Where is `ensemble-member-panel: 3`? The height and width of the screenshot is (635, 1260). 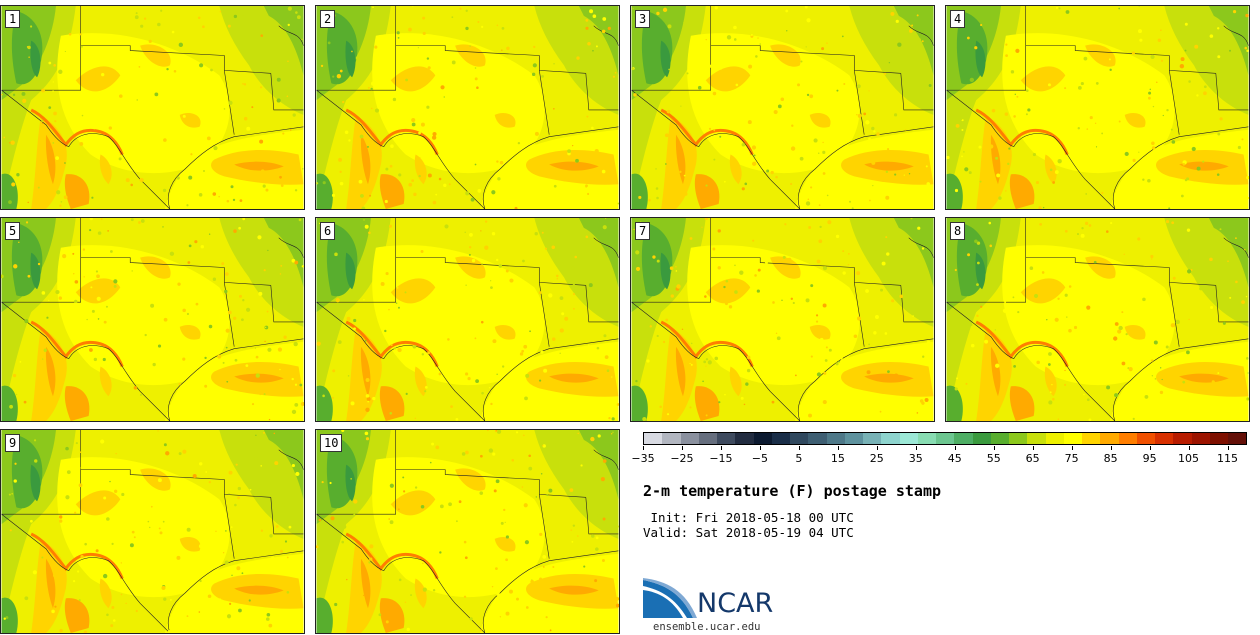 ensemble-member-panel: 3 is located at coordinates (782, 107).